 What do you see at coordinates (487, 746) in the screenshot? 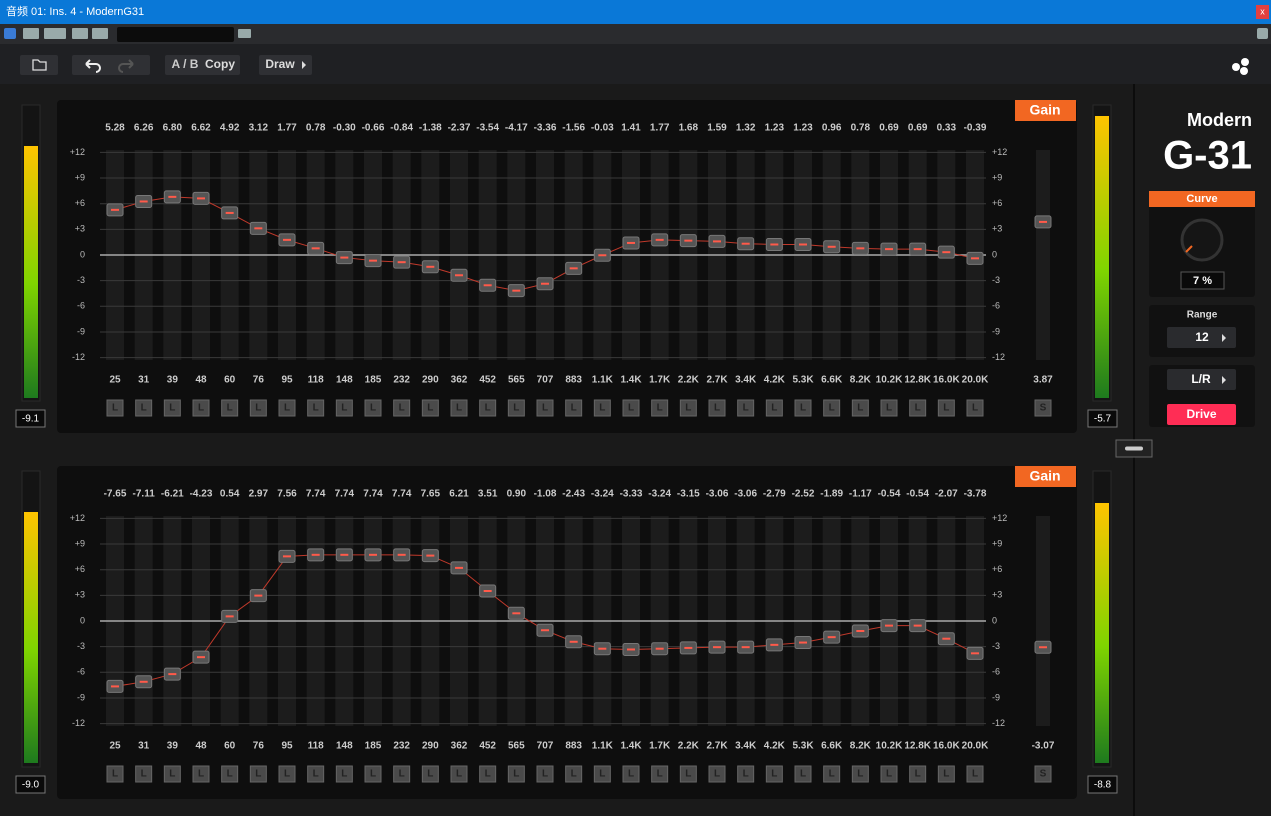
I see `band-frequency: 452` at bounding box center [487, 746].